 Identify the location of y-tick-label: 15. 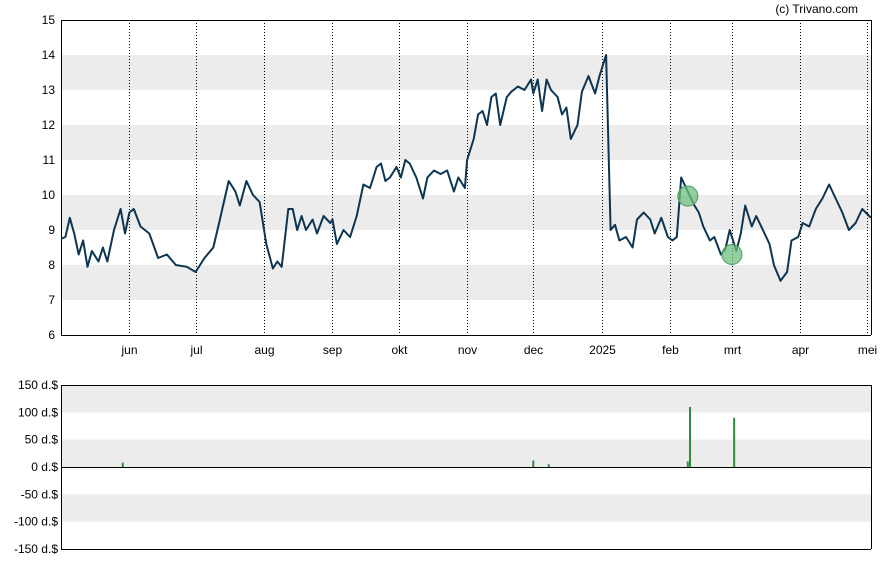
(49, 20).